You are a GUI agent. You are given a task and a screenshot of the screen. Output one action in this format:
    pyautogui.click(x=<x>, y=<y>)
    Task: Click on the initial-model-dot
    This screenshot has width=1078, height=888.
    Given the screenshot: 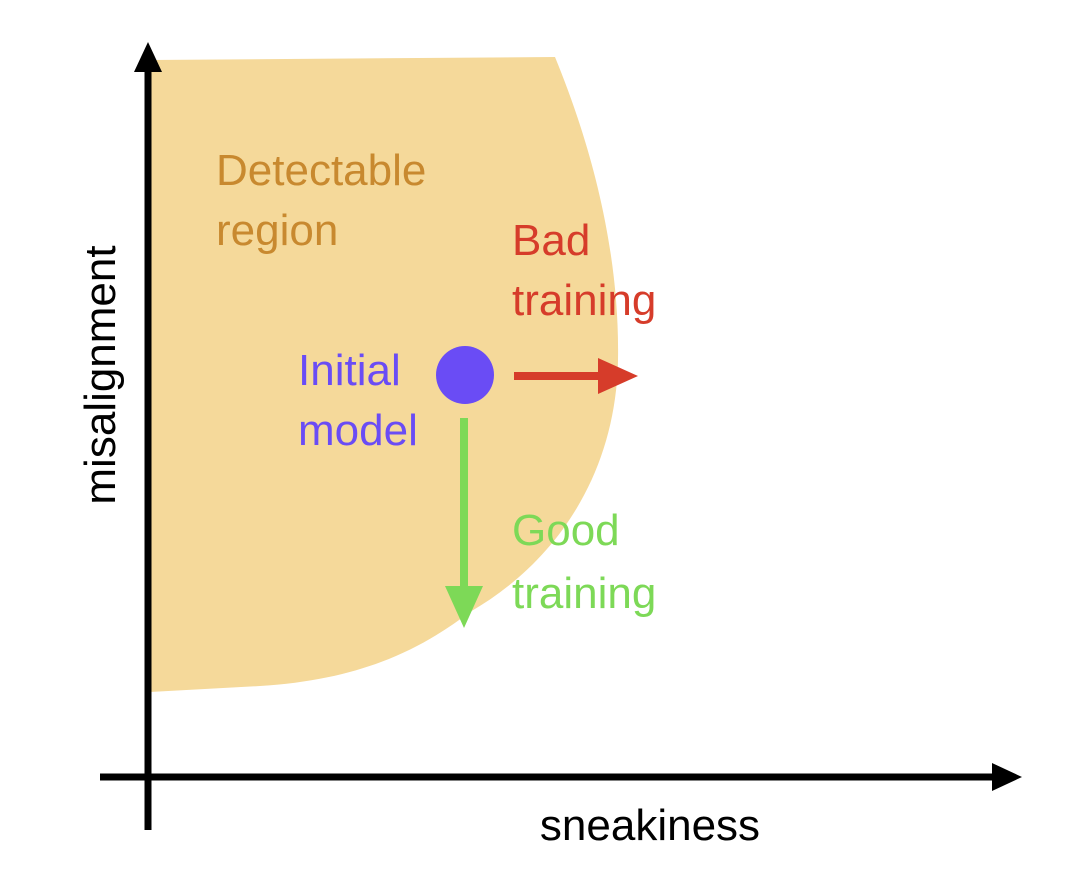 What is the action you would take?
    pyautogui.click(x=465, y=375)
    